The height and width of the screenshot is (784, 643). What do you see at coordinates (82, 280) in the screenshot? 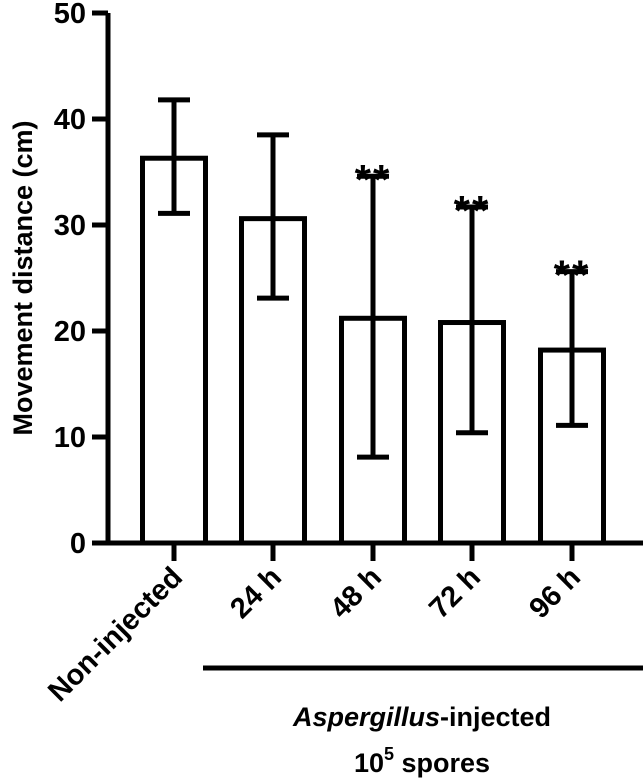
I see `y-axis: 0 10 20 30 40 50` at bounding box center [82, 280].